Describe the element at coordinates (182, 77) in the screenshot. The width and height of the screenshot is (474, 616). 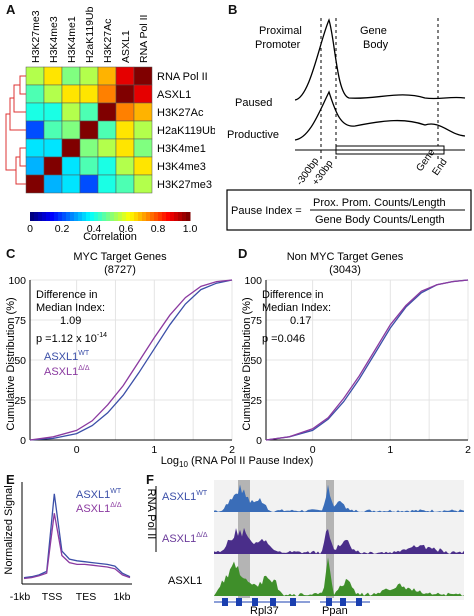
I see `heatmap-row-label: RNA Pol II` at that location.